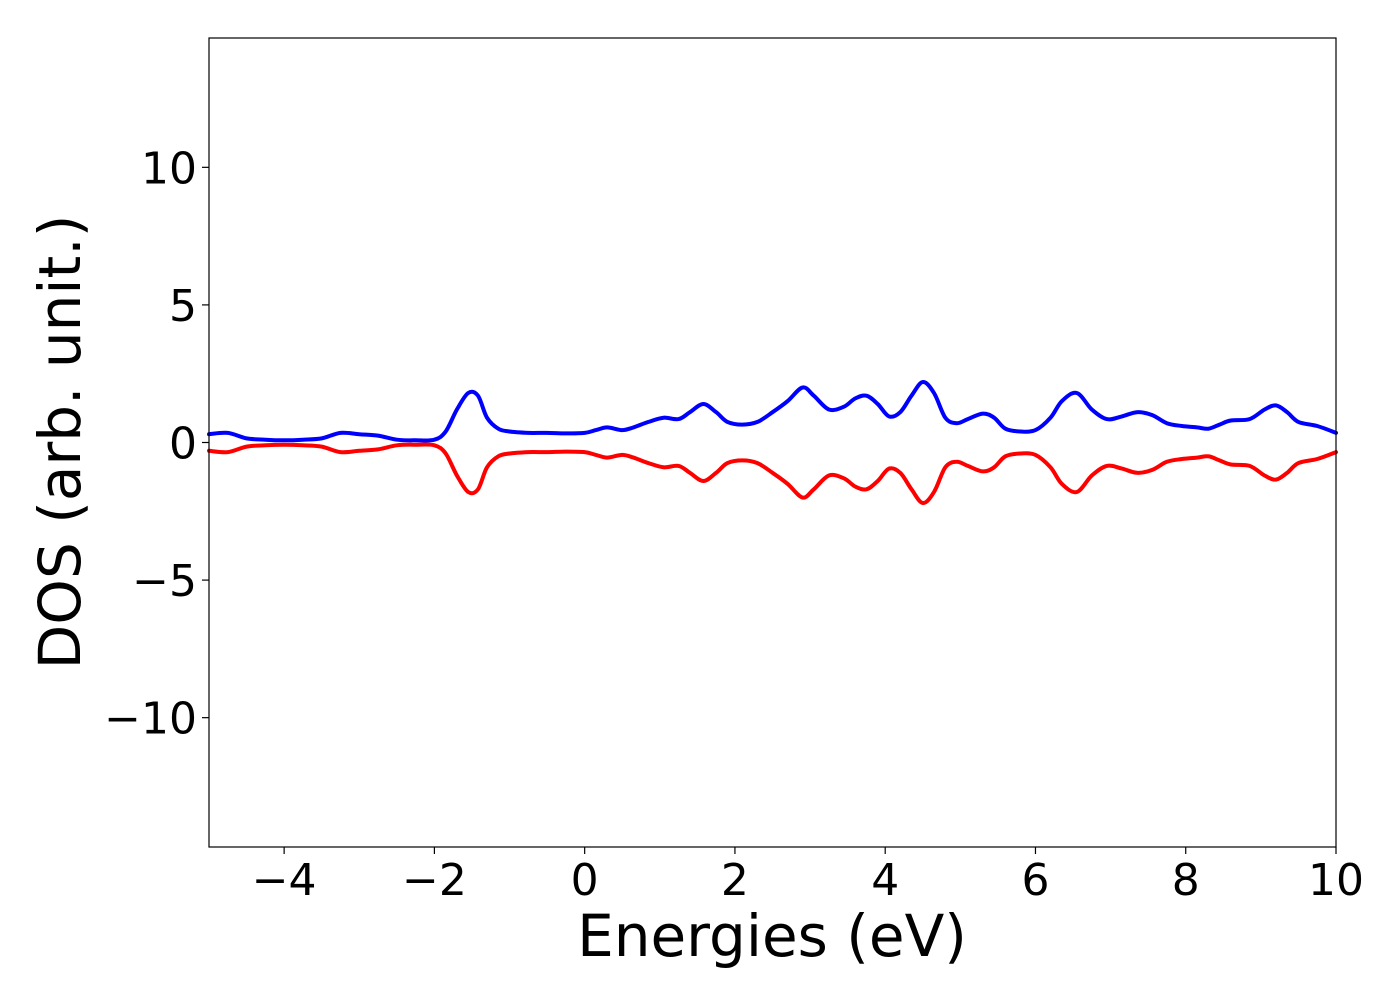  What do you see at coordinates (183, 444) in the screenshot?
I see `y-tick-label: 0` at bounding box center [183, 444].